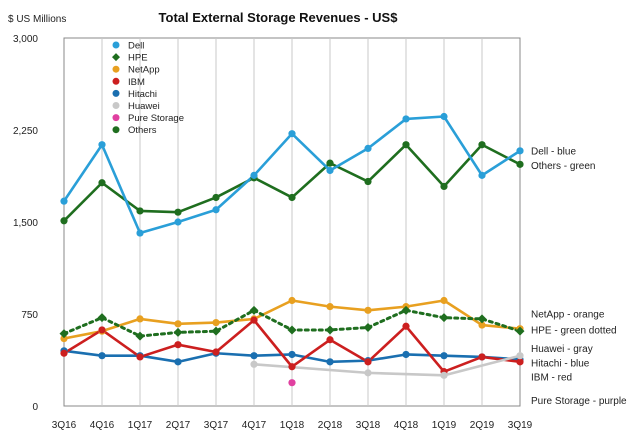 The image size is (640, 440). I want to click on legend-label-dell: Dell, so click(136, 46).